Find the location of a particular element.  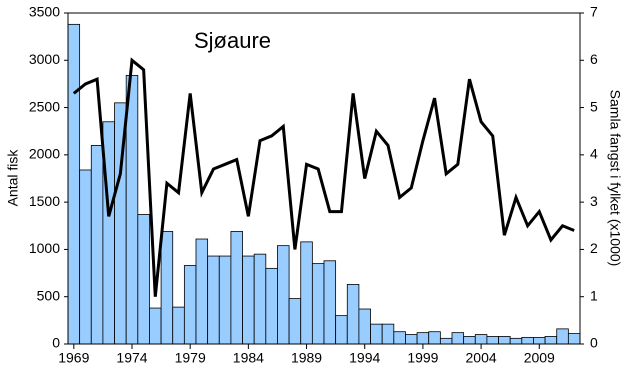

y2-tick-label: 2 is located at coordinates (594, 248).